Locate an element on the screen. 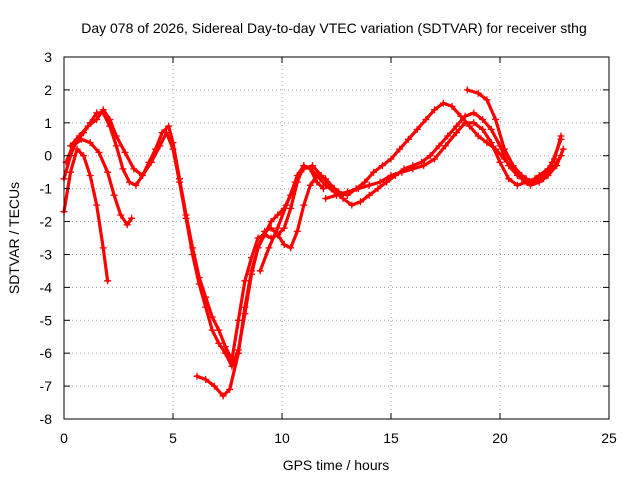 This screenshot has width=640, height=480. y-tick-label: -6 is located at coordinates (46, 353).